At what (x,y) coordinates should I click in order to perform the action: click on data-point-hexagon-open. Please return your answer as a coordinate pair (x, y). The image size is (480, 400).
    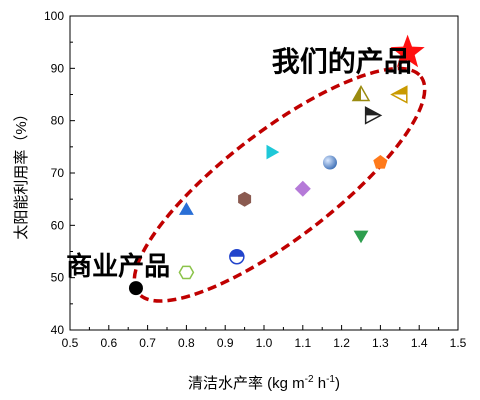
    Looking at the image, I should click on (186, 272).